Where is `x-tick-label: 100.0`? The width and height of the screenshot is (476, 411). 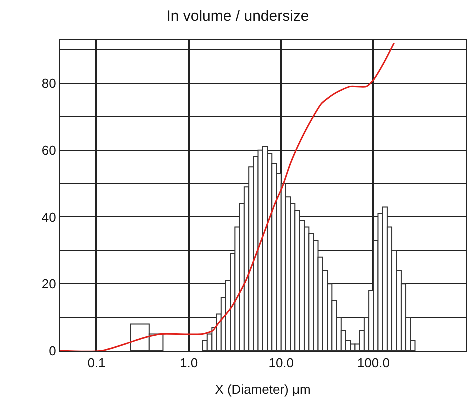 x-tick-label: 100.0 is located at coordinates (373, 363).